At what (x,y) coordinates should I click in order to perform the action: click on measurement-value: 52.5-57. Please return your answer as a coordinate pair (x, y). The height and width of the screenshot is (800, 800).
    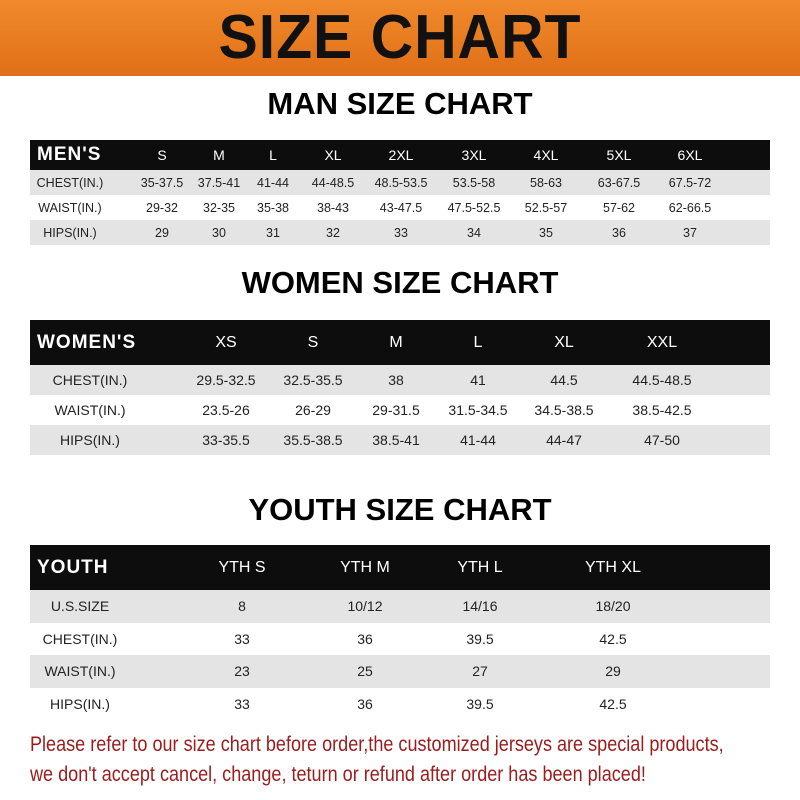
    Looking at the image, I should click on (546, 207).